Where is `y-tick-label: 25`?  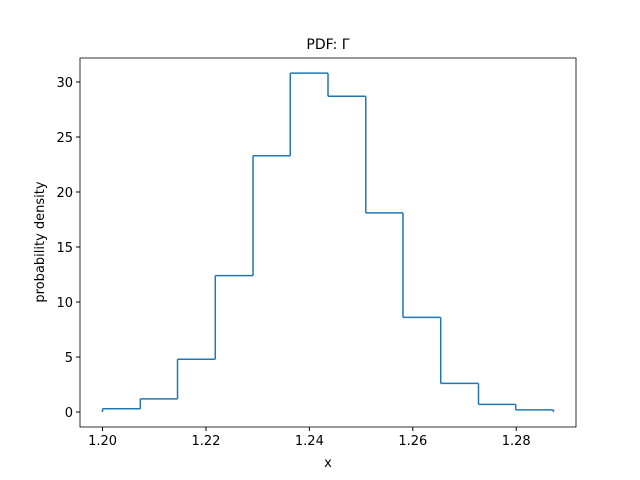
y-tick-label: 25 is located at coordinates (64, 138).